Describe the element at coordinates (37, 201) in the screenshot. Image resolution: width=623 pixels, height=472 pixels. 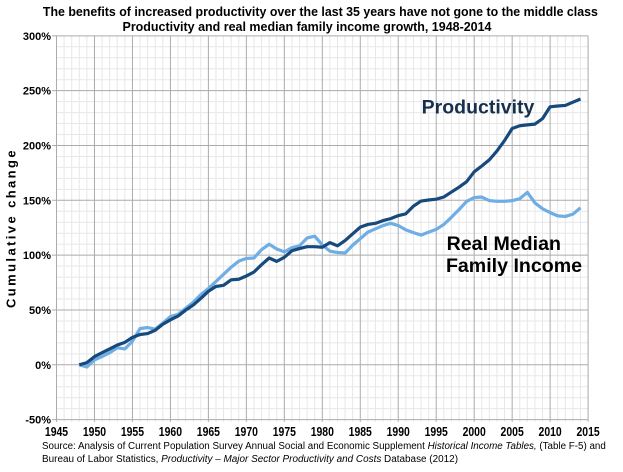
I see `svg-text: 150%` at that location.